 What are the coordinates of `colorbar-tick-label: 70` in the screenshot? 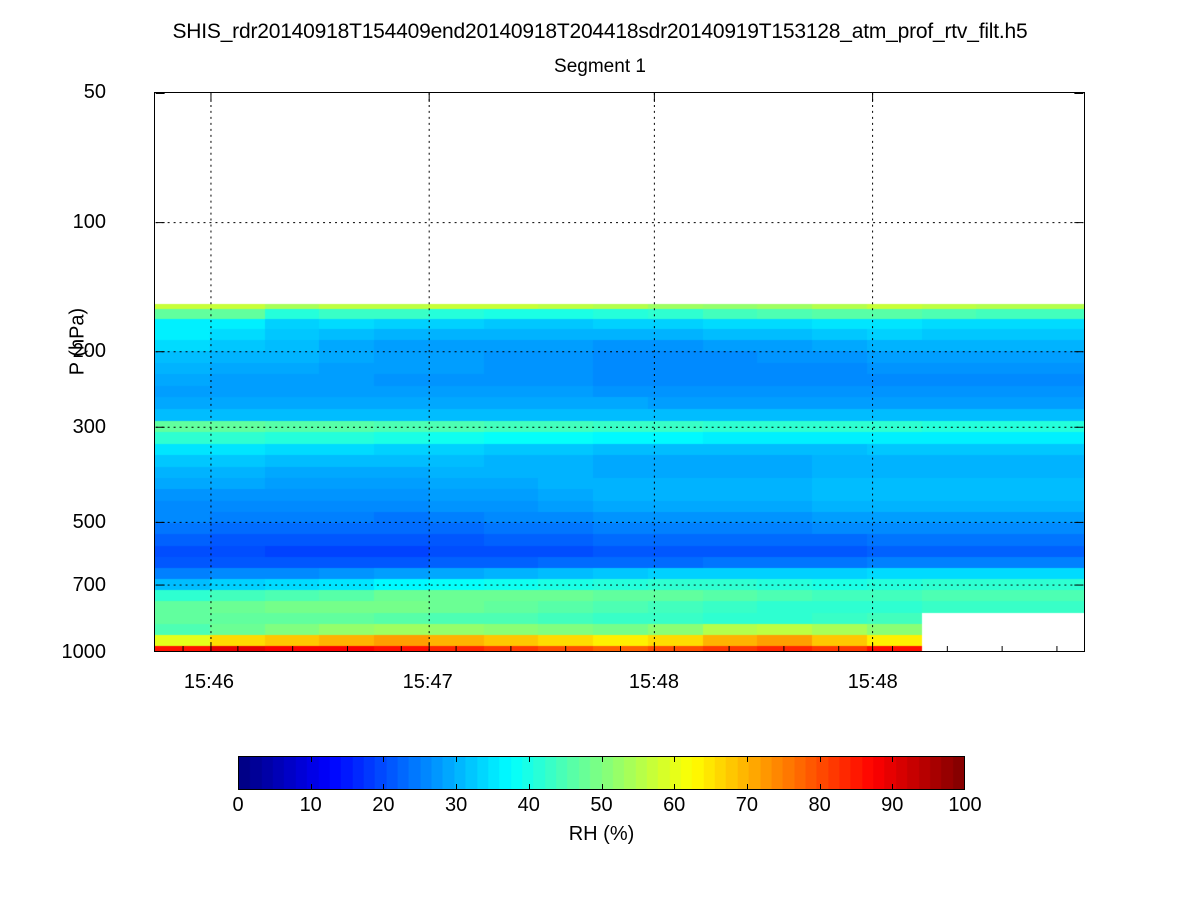 It's located at (747, 805).